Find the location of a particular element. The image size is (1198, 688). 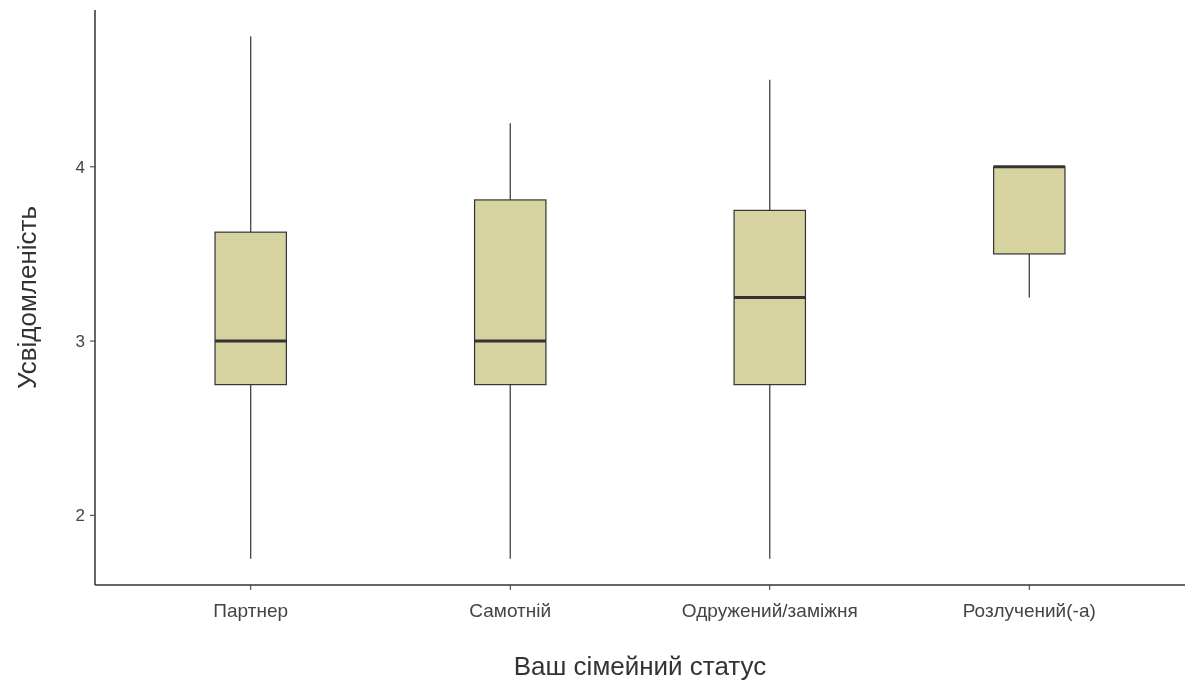

y-tick-label: 3 is located at coordinates (80, 342).